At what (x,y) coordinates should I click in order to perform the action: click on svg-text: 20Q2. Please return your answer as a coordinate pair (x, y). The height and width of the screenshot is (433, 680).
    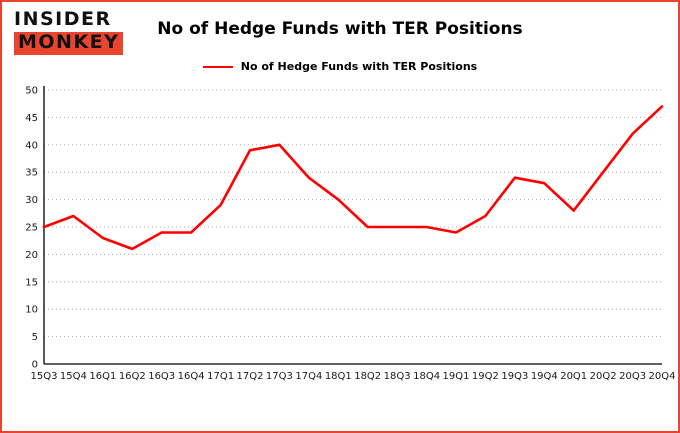
    Looking at the image, I should click on (603, 376).